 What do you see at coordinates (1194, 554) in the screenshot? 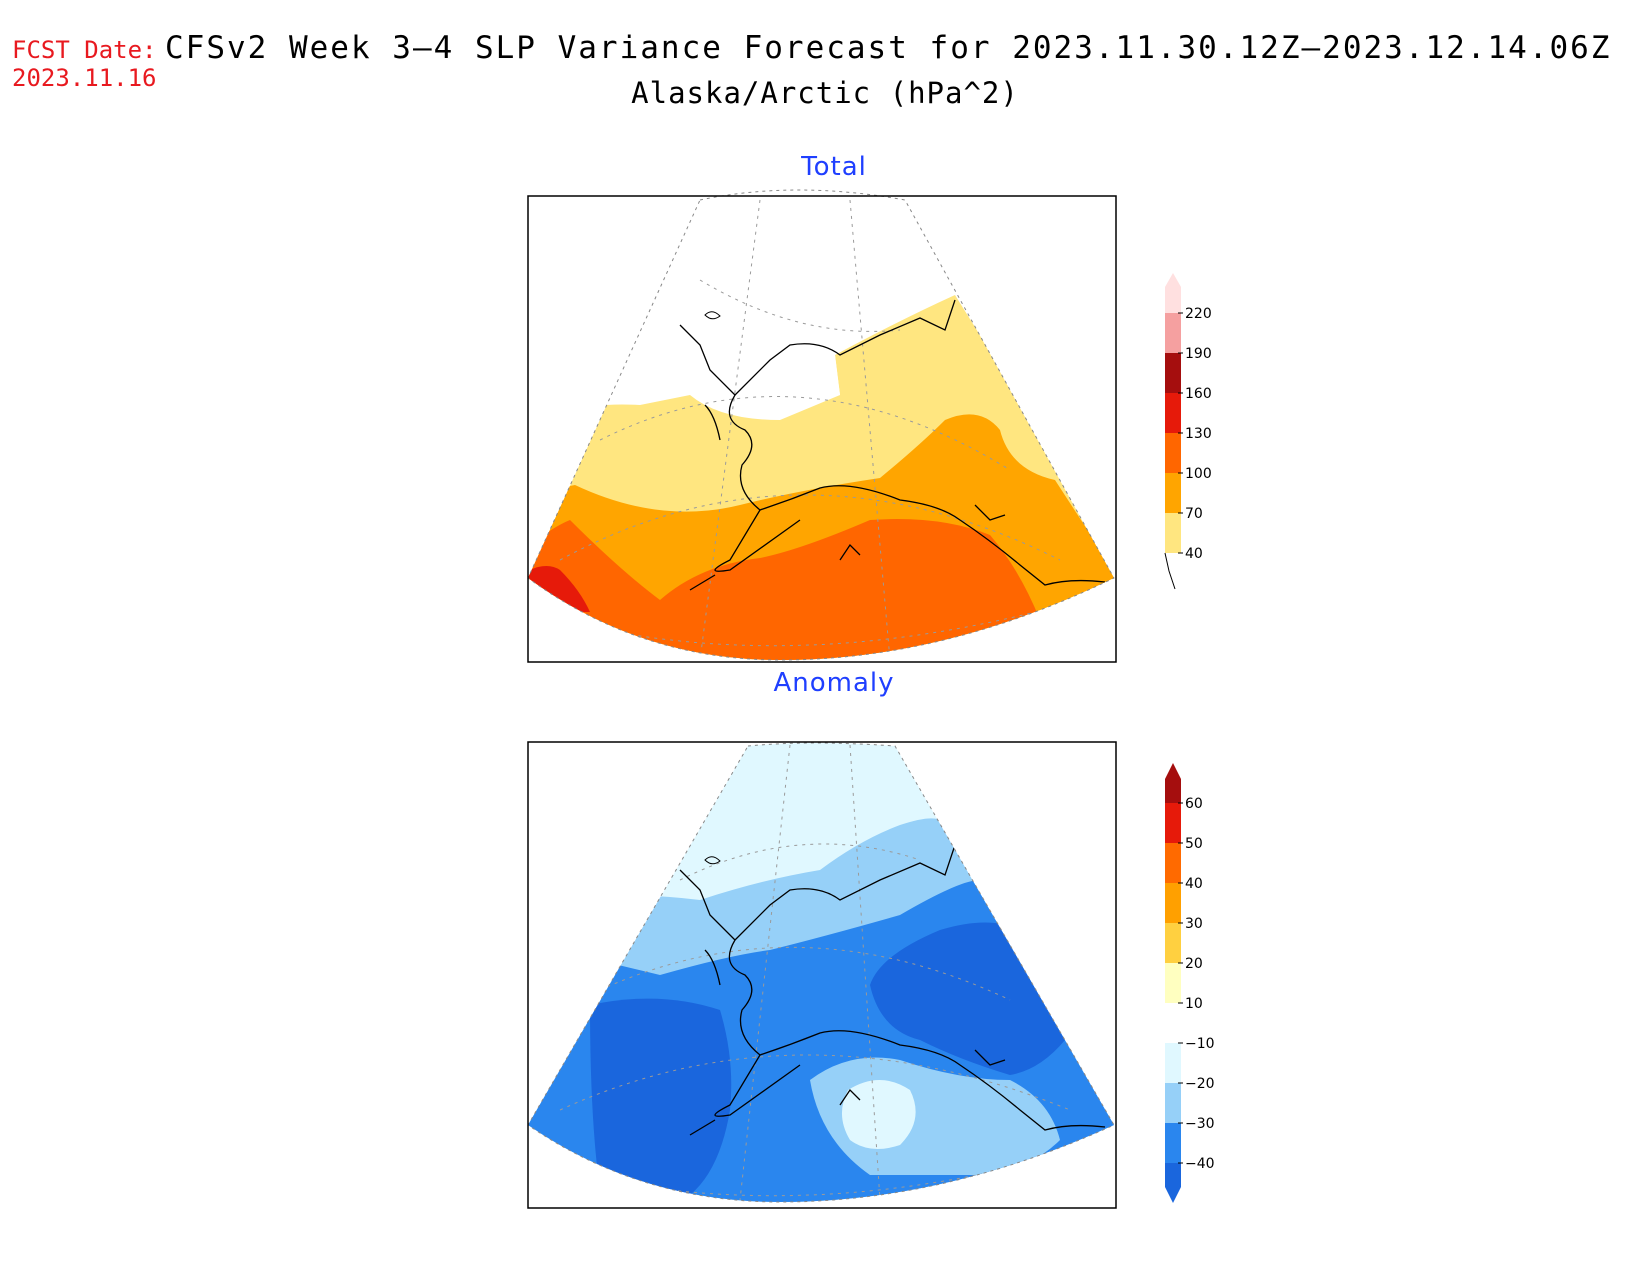
I see `colorbar-total-label: 40` at bounding box center [1194, 554].